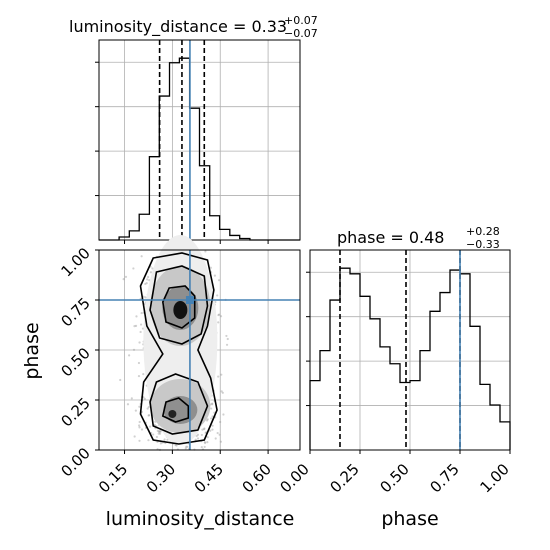 The width and height of the screenshot is (550, 550). What do you see at coordinates (32, 350) in the screenshot?
I see `y-axis-label-phase: phase` at bounding box center [32, 350].